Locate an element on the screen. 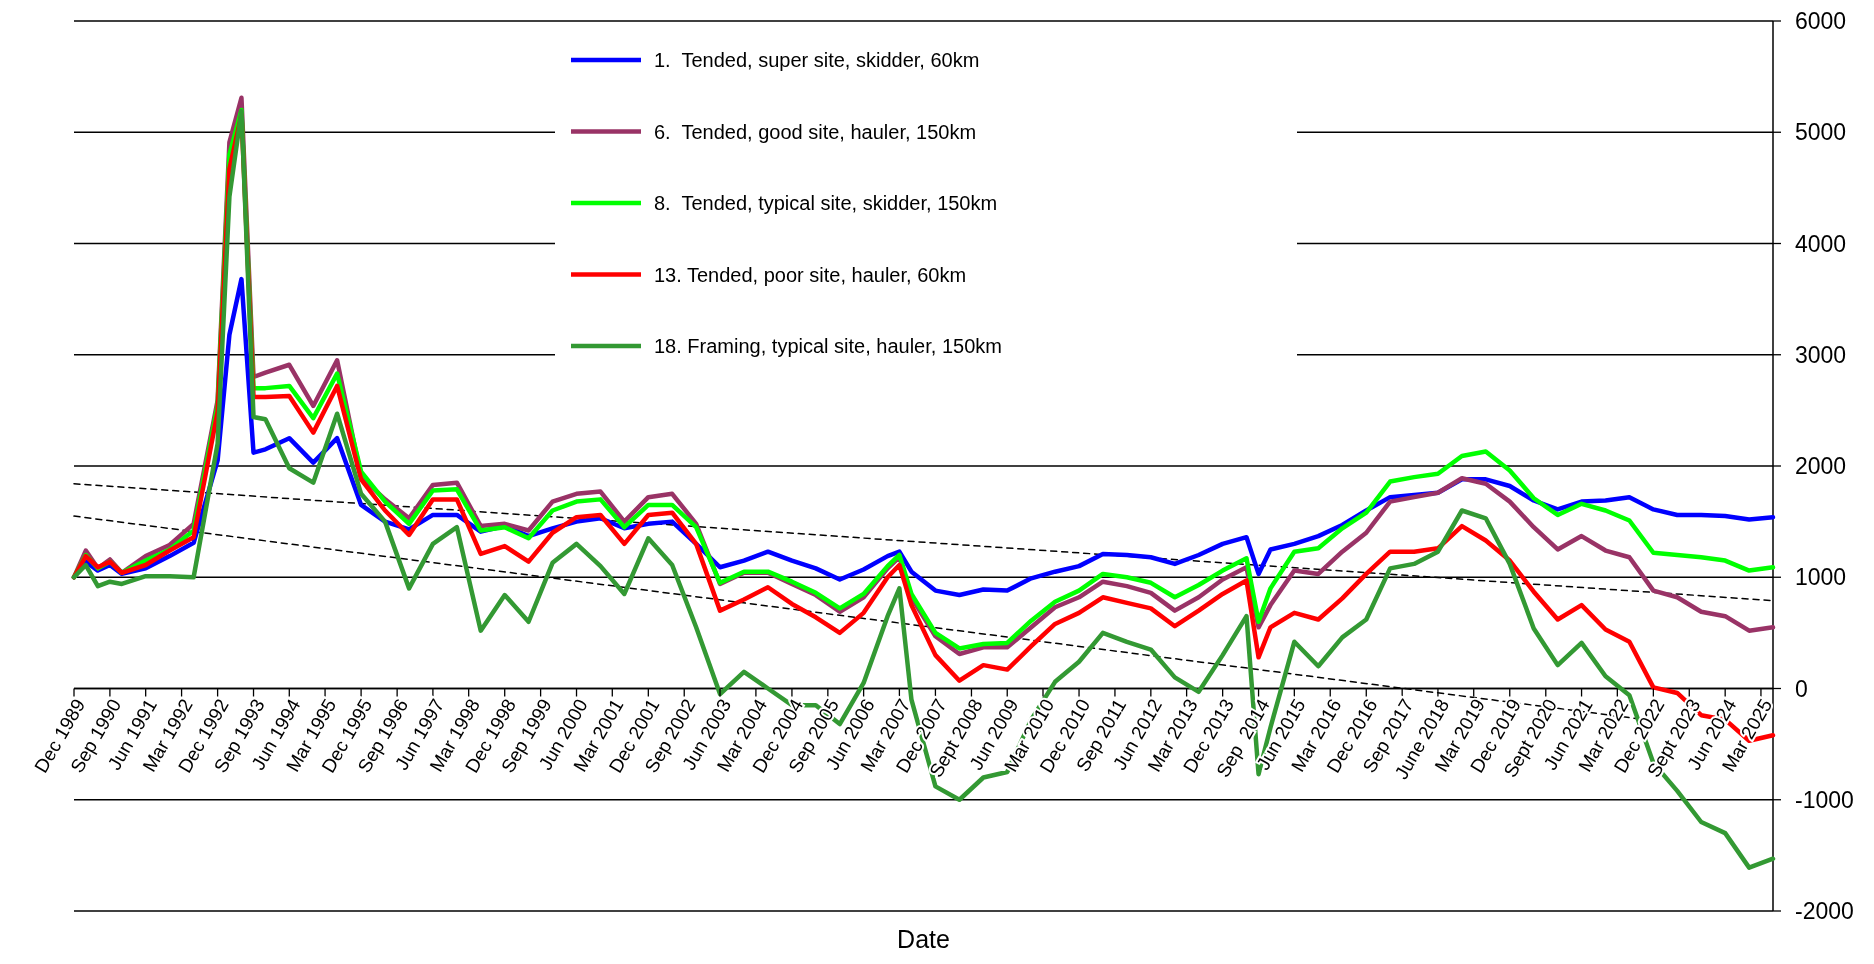 This screenshot has height=964, width=1874. y-tick-label: -2000 is located at coordinates (1824, 911).